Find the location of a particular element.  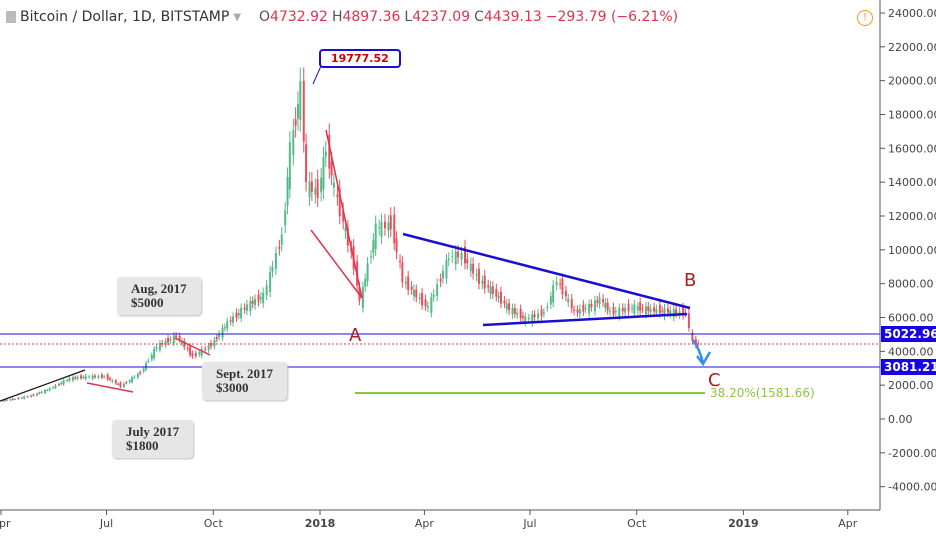

symbol-icon is located at coordinates (11, 17).